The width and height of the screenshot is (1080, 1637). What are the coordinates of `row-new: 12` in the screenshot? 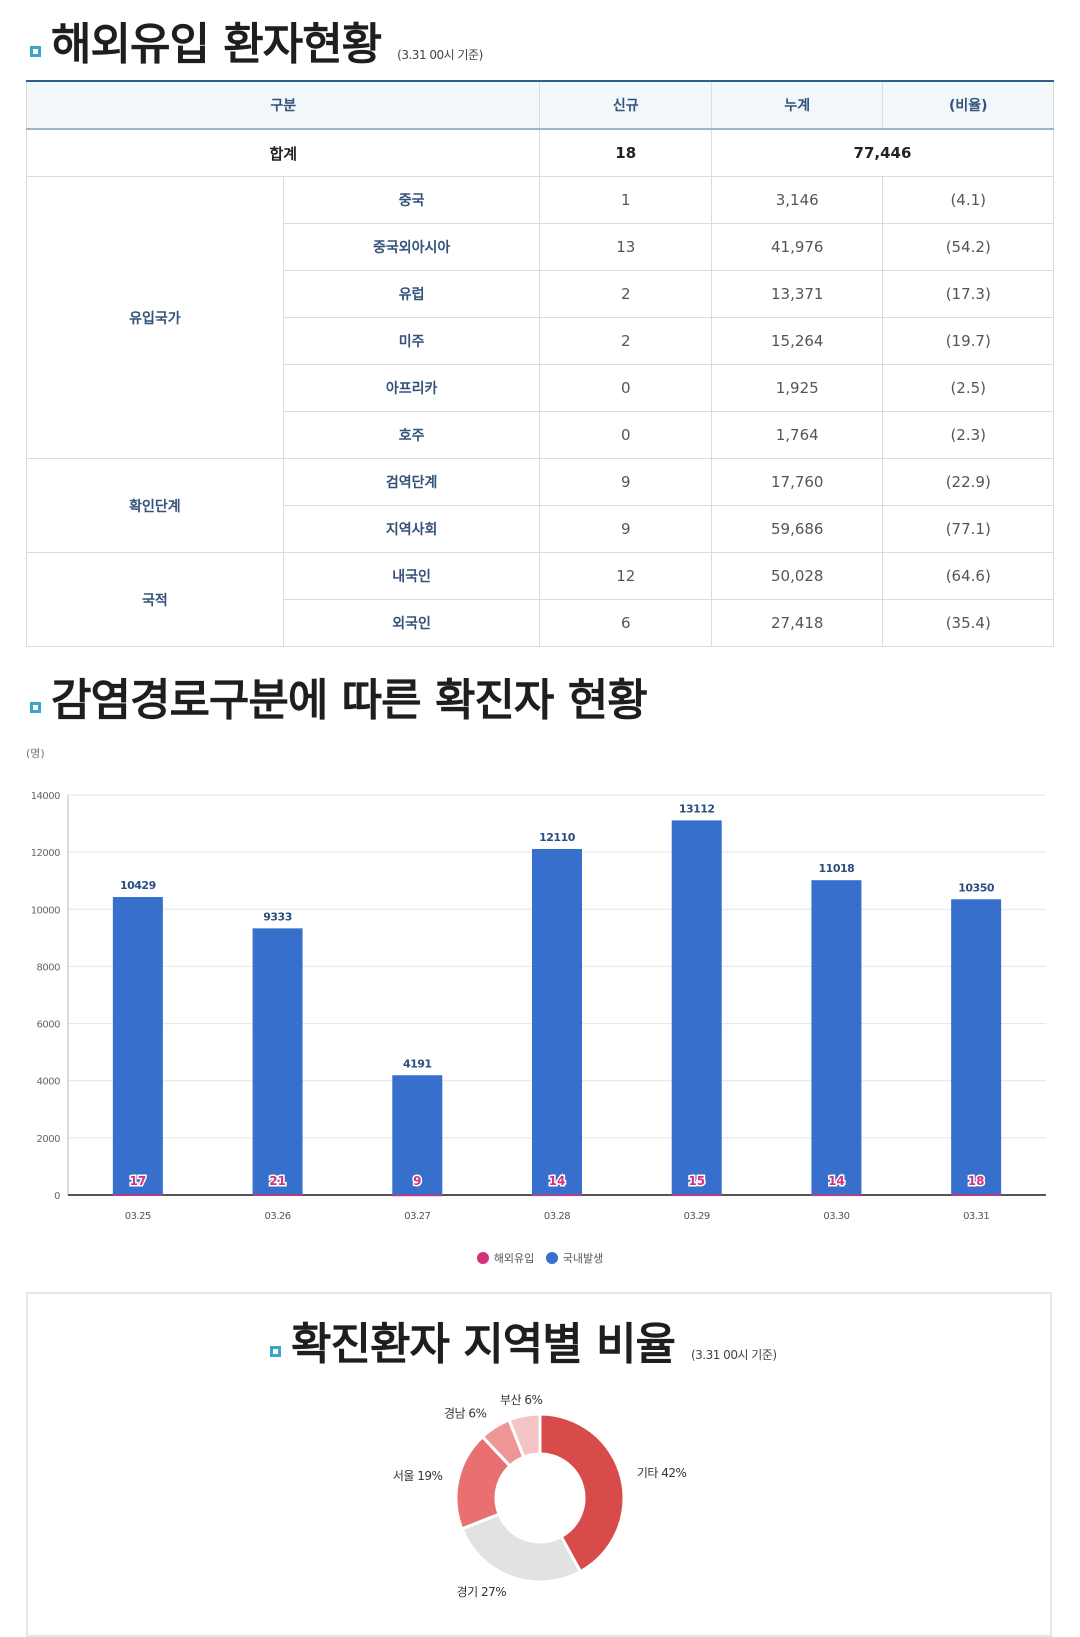 It's located at (625, 576).